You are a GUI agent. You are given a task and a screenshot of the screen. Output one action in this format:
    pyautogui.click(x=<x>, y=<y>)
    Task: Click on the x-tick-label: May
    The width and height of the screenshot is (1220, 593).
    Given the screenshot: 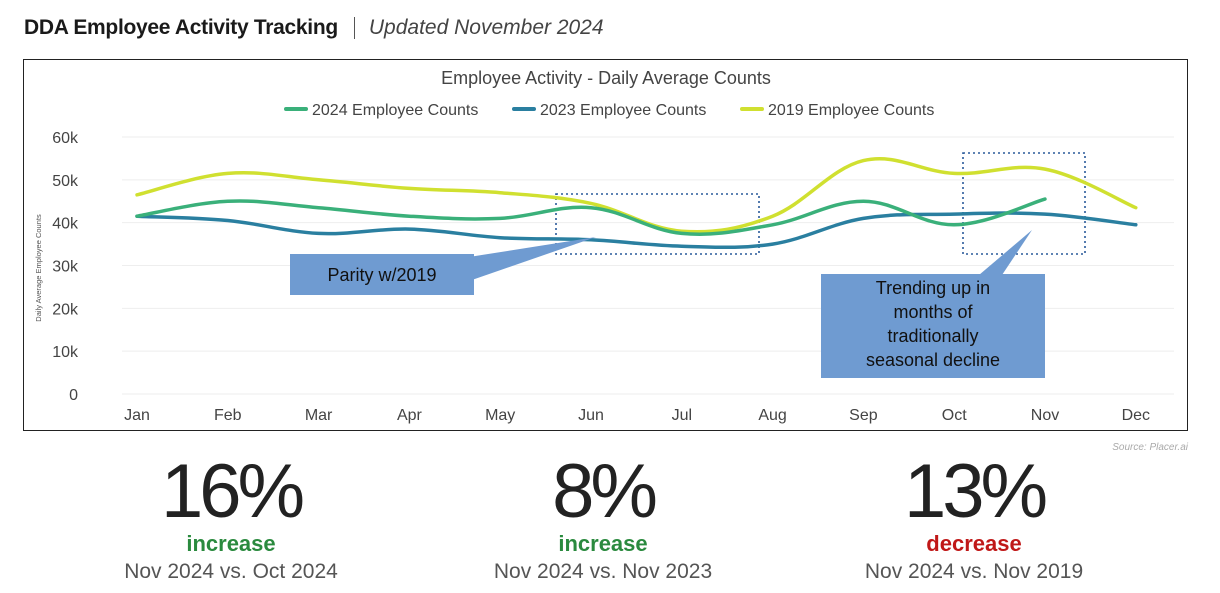 What is the action you would take?
    pyautogui.click(x=500, y=415)
    